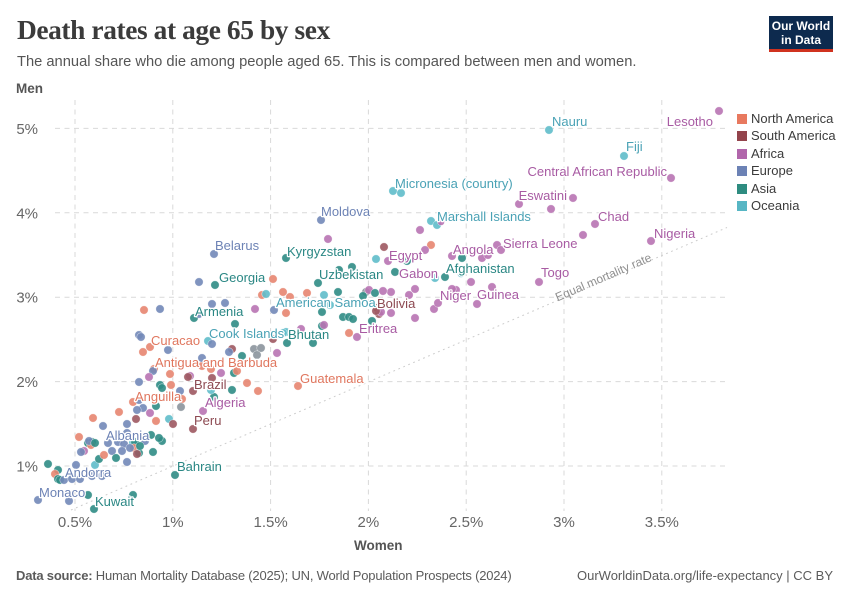 This screenshot has height=600, width=850. Describe the element at coordinates (62, 492) in the screenshot. I see `svg-text: Monaco` at that location.